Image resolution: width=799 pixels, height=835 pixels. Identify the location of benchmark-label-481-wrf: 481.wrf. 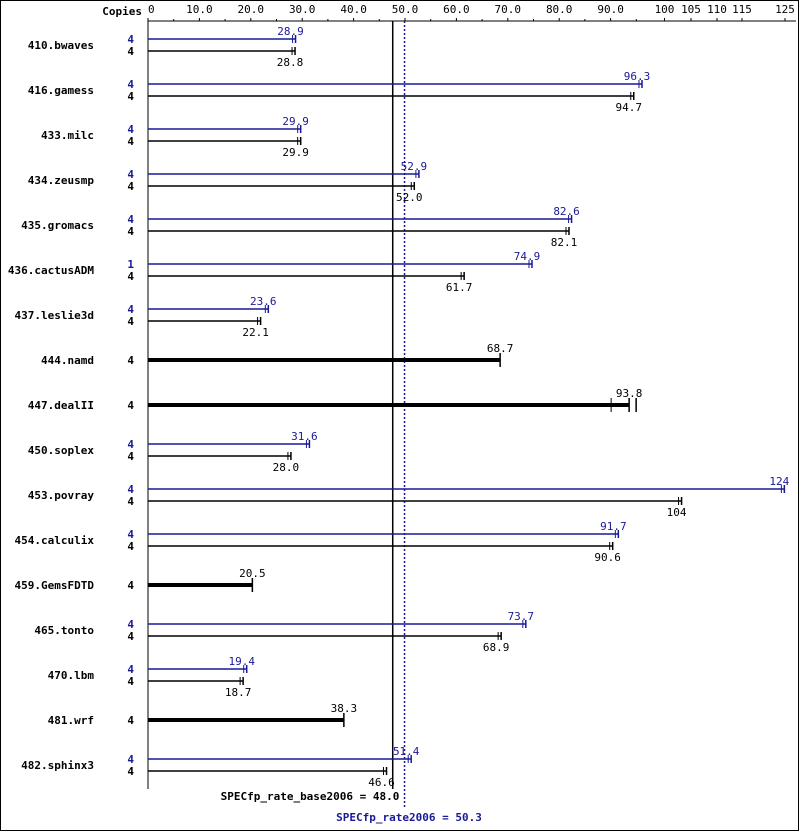
(71, 720).